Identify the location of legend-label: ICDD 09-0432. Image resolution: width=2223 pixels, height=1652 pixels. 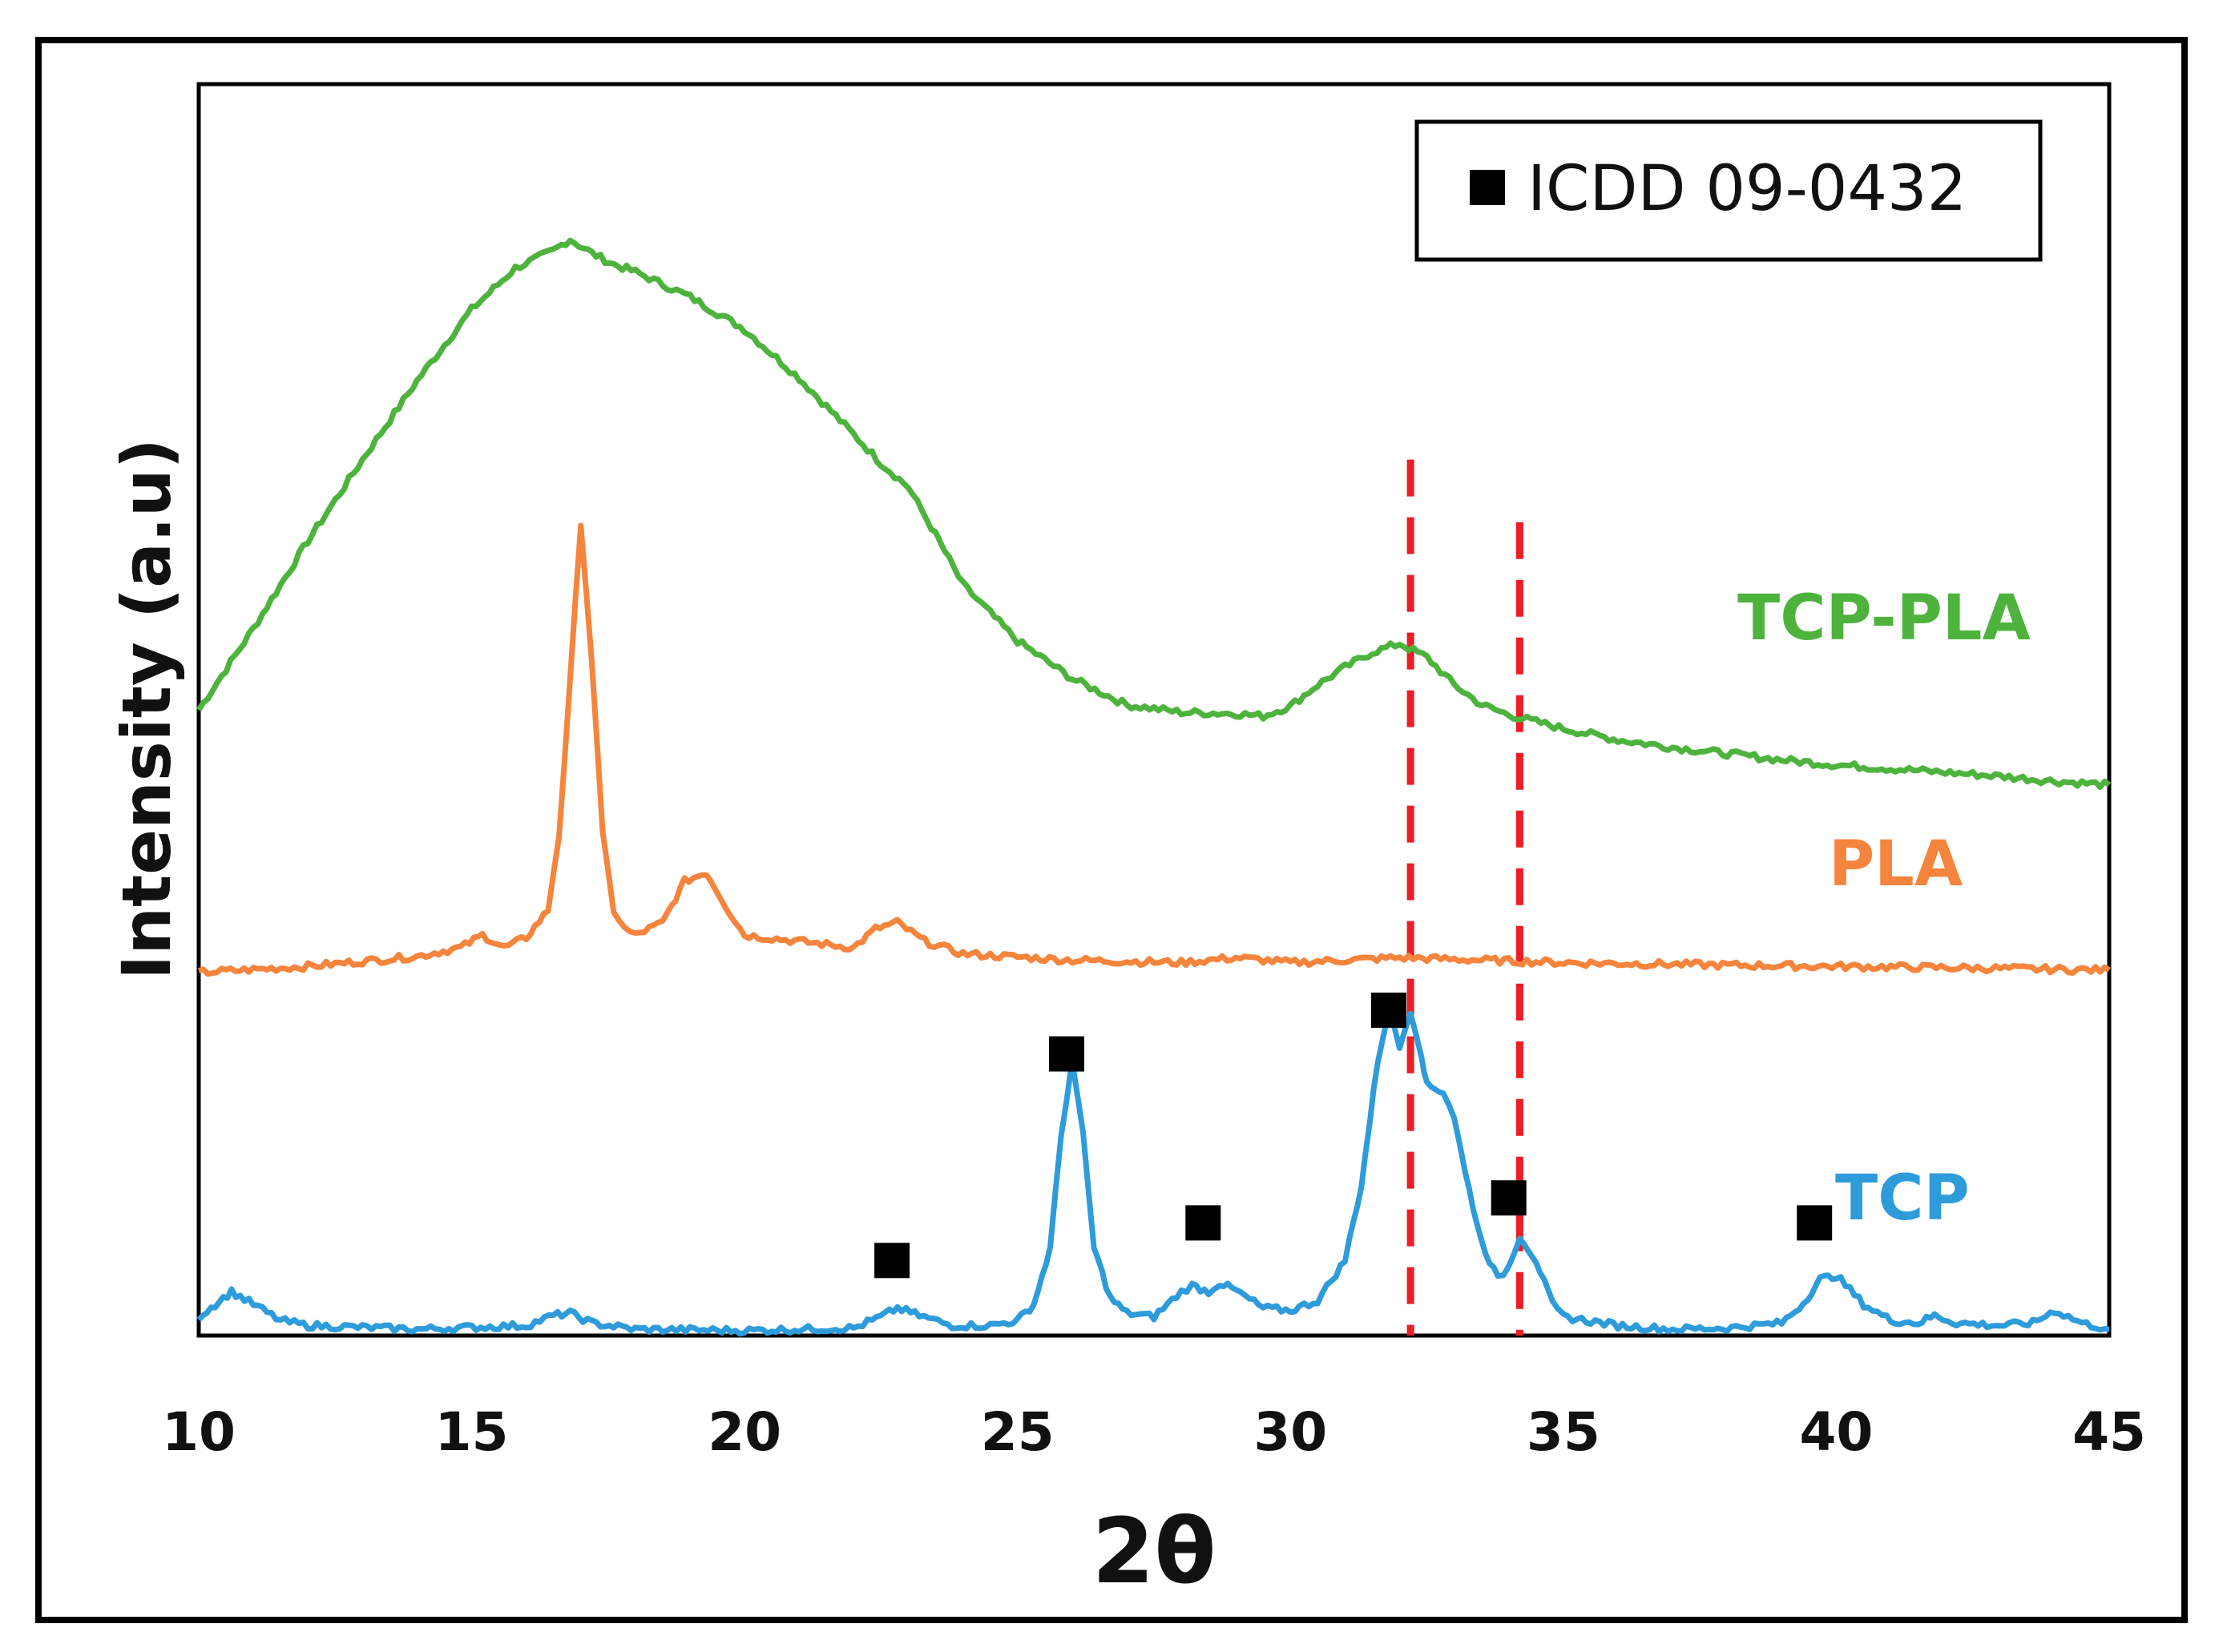
(1747, 189).